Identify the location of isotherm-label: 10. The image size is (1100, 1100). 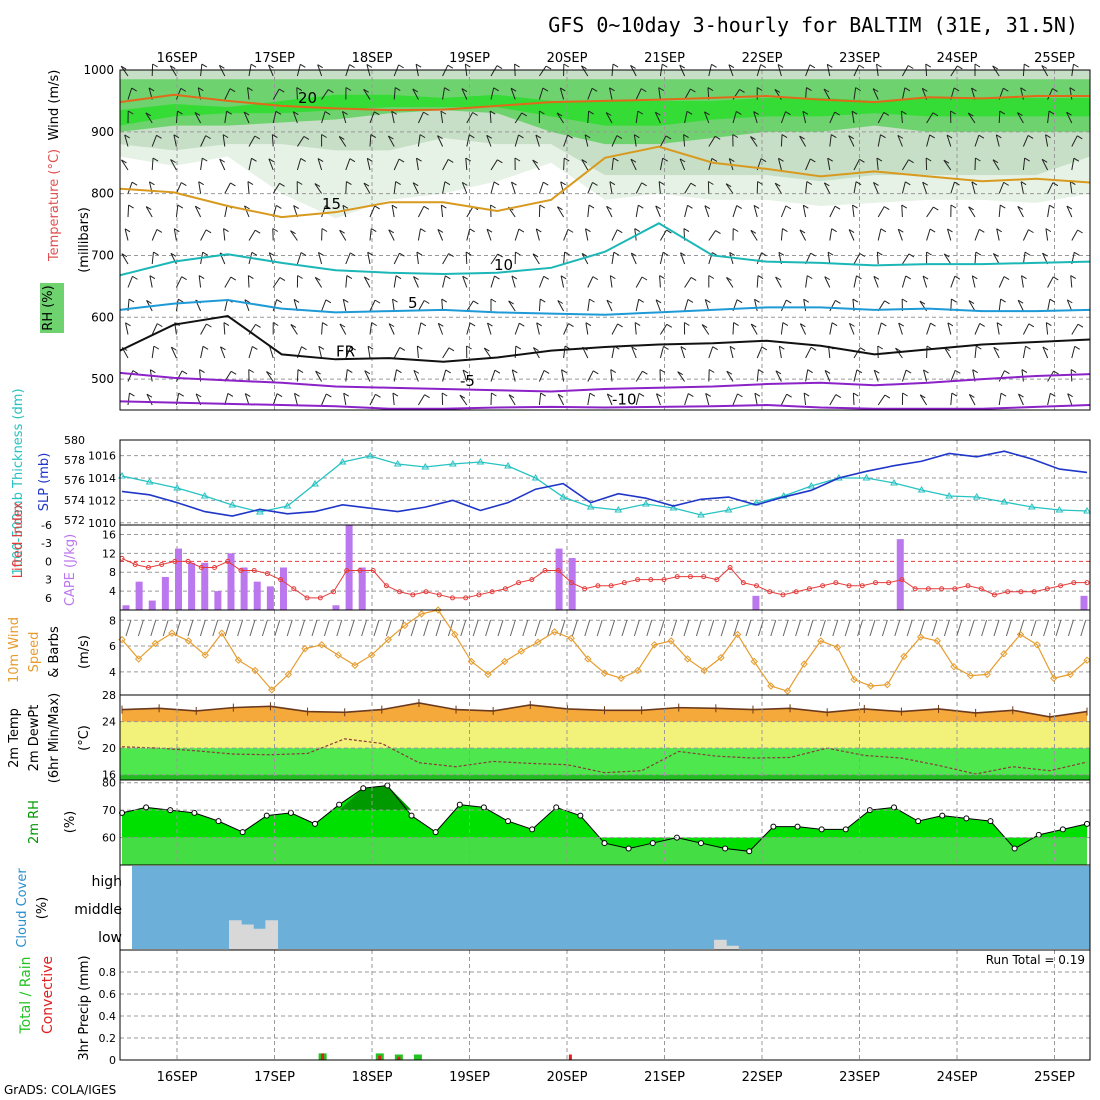
(503, 265).